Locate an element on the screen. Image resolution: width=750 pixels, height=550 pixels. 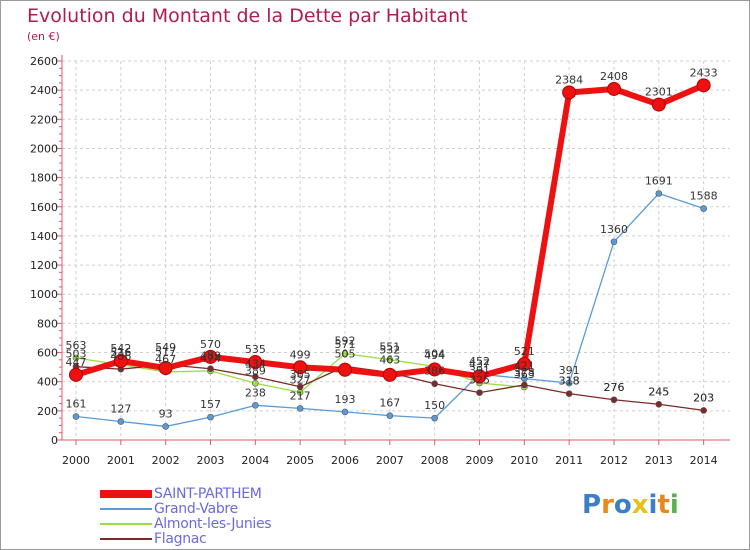
data-label: 127 is located at coordinates (120, 408).